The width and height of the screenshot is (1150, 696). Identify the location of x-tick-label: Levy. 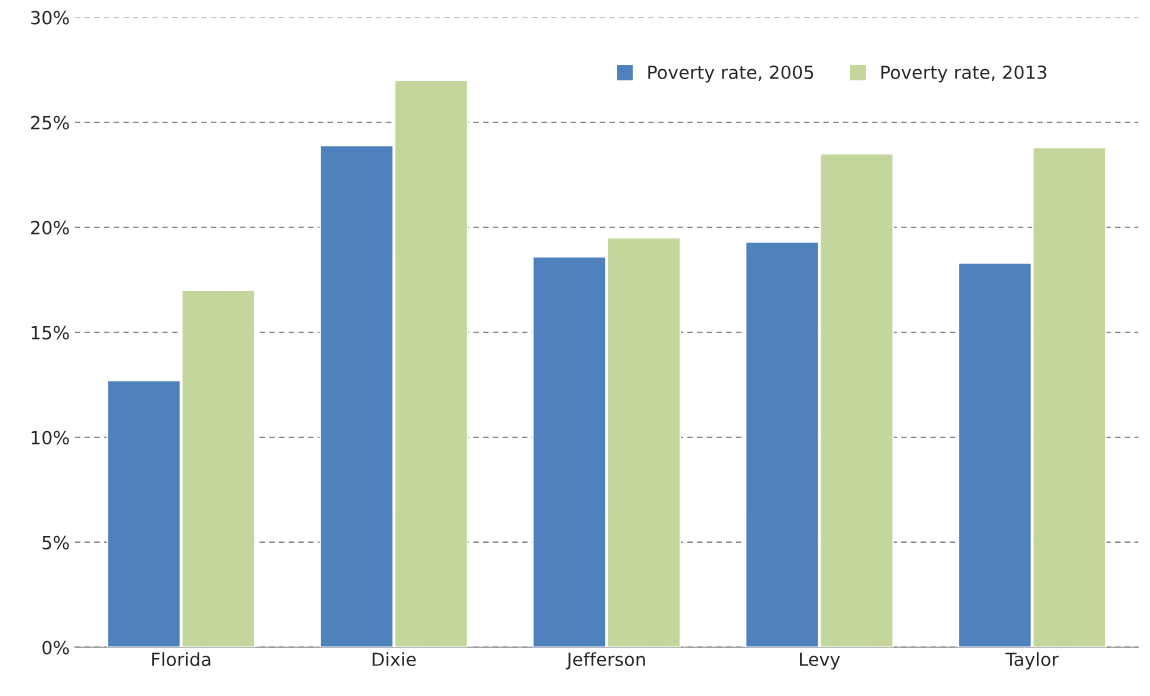
(820, 661).